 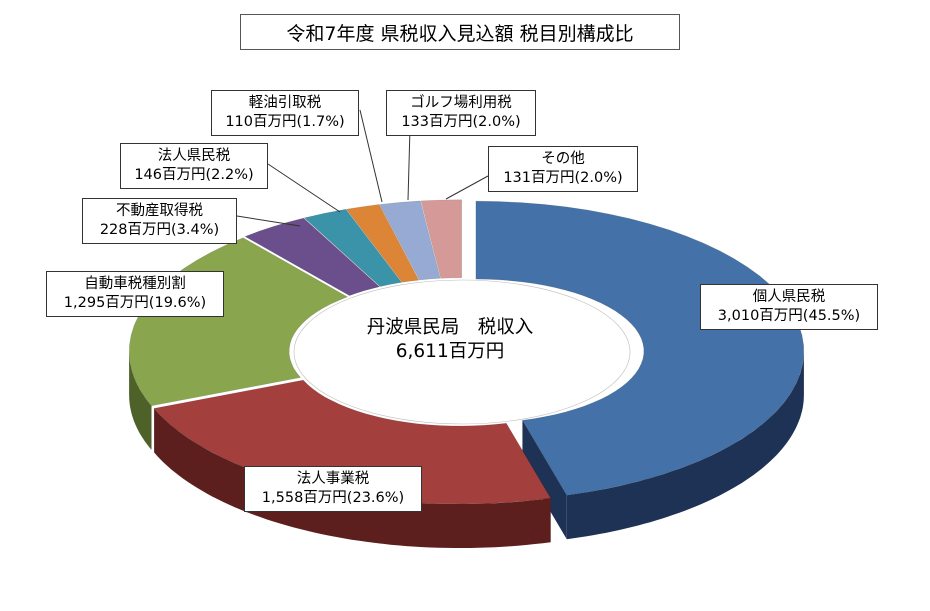 I want to click on slice-label-value: 131百万円(2.0%), so click(x=563, y=178).